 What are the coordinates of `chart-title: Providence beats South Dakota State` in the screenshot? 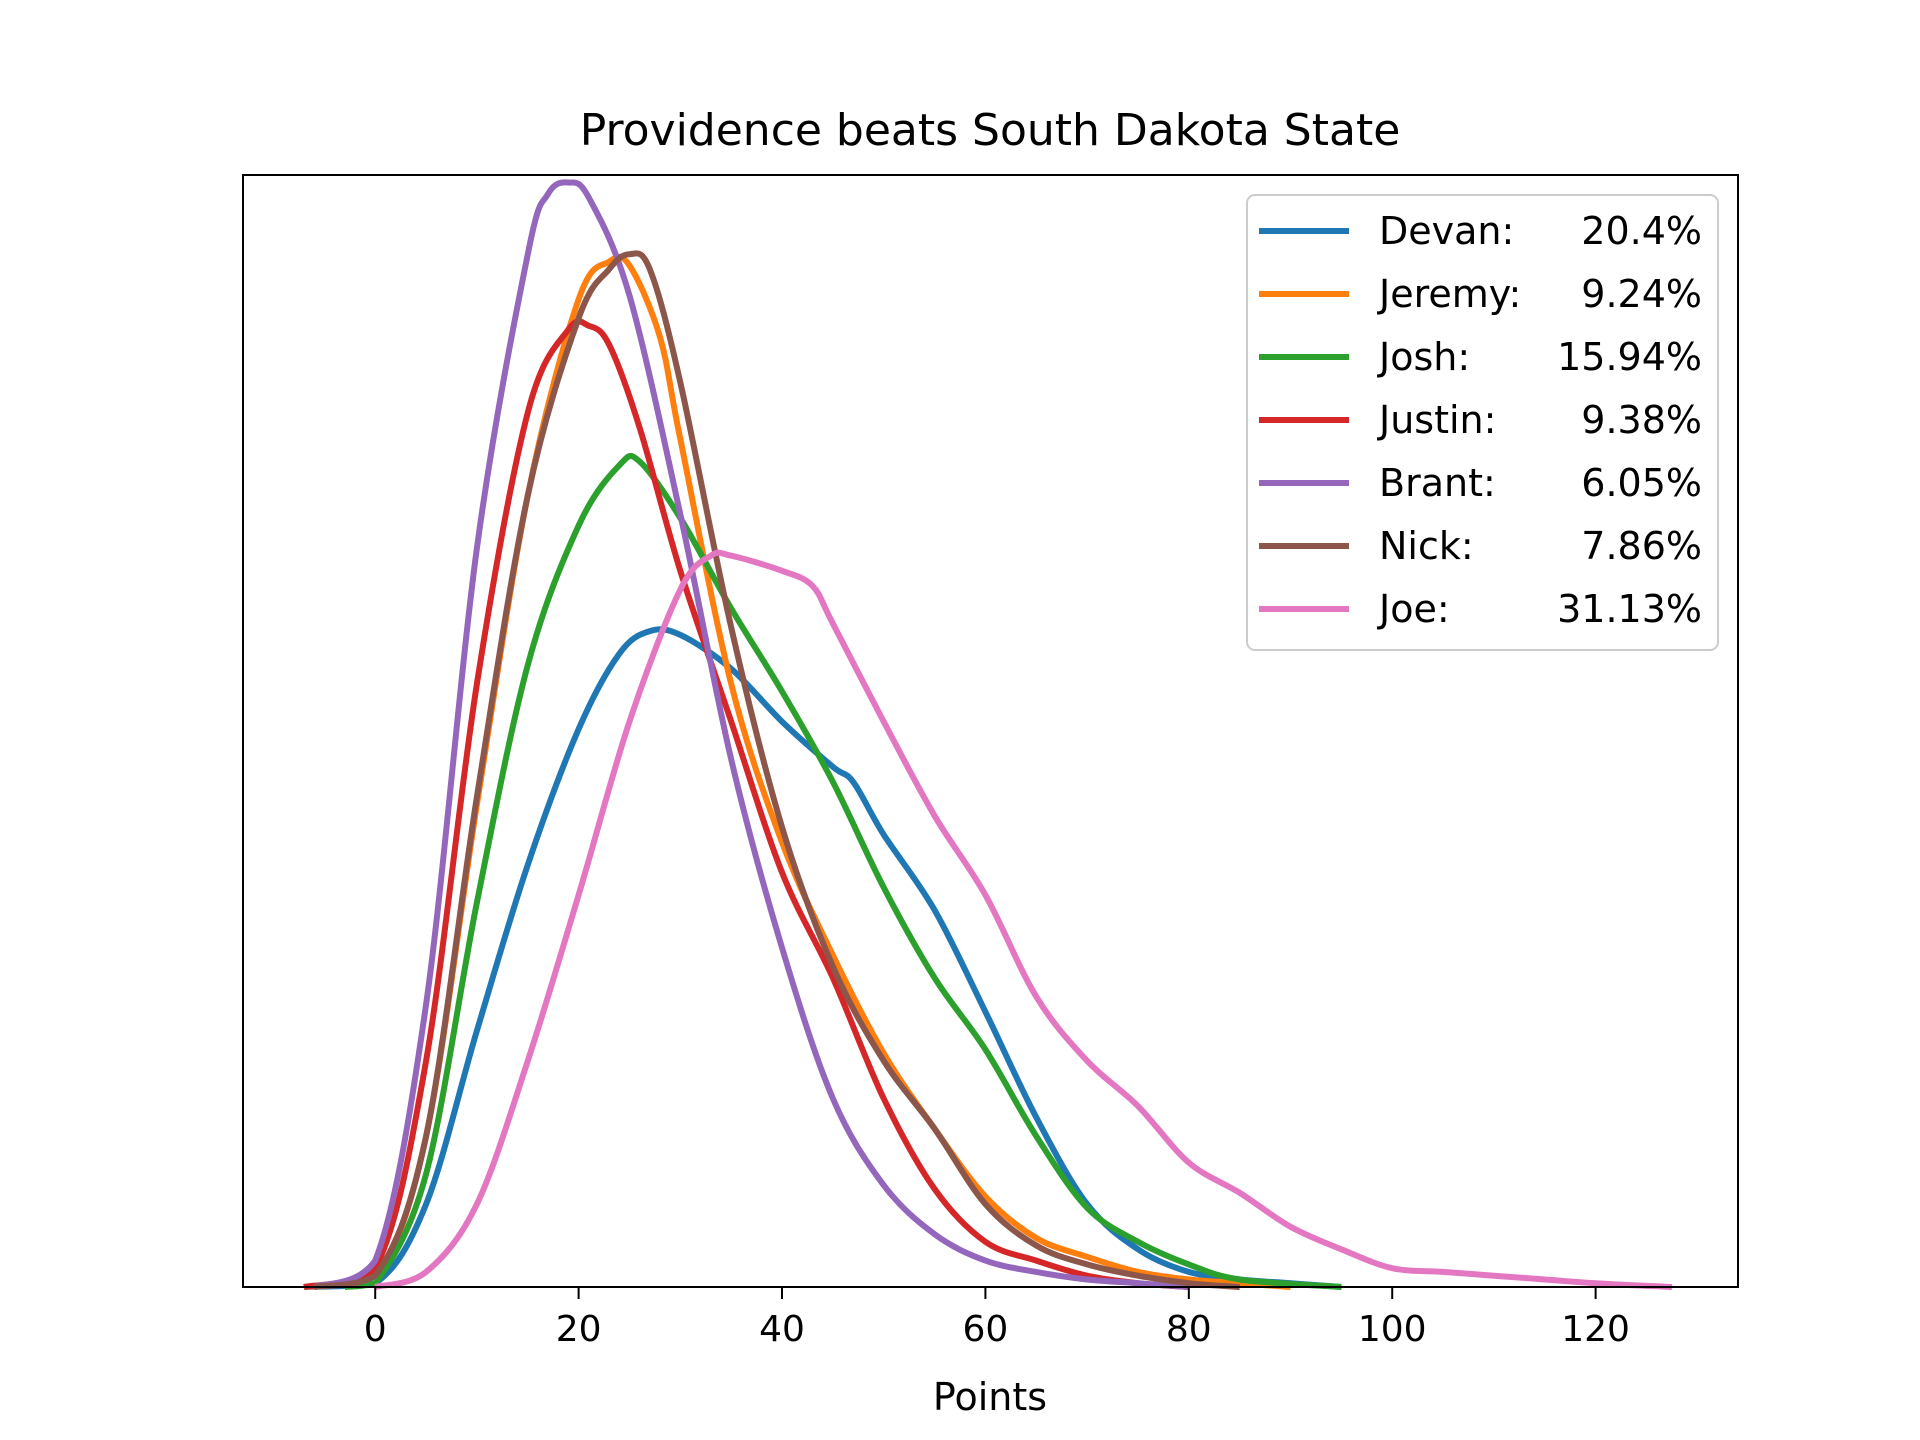 It's located at (990, 130).